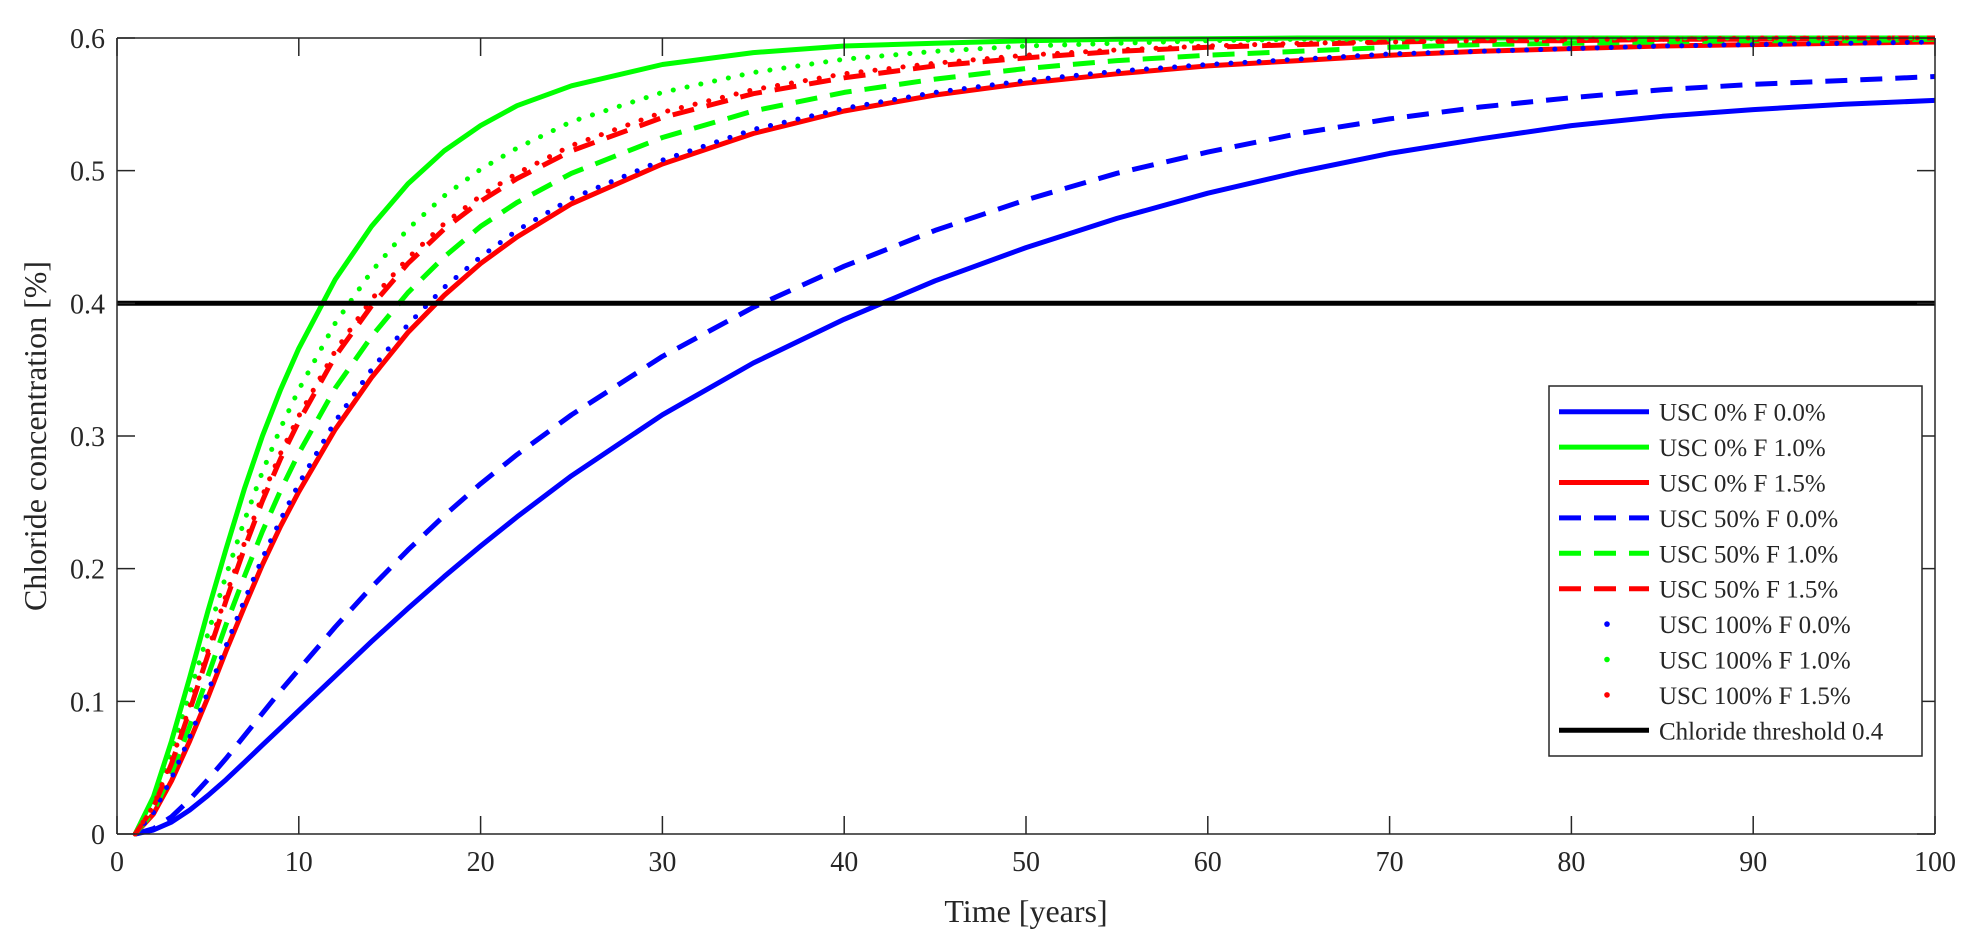  I want to click on legend-label: USC 50% F 1.0%, so click(1748, 554).